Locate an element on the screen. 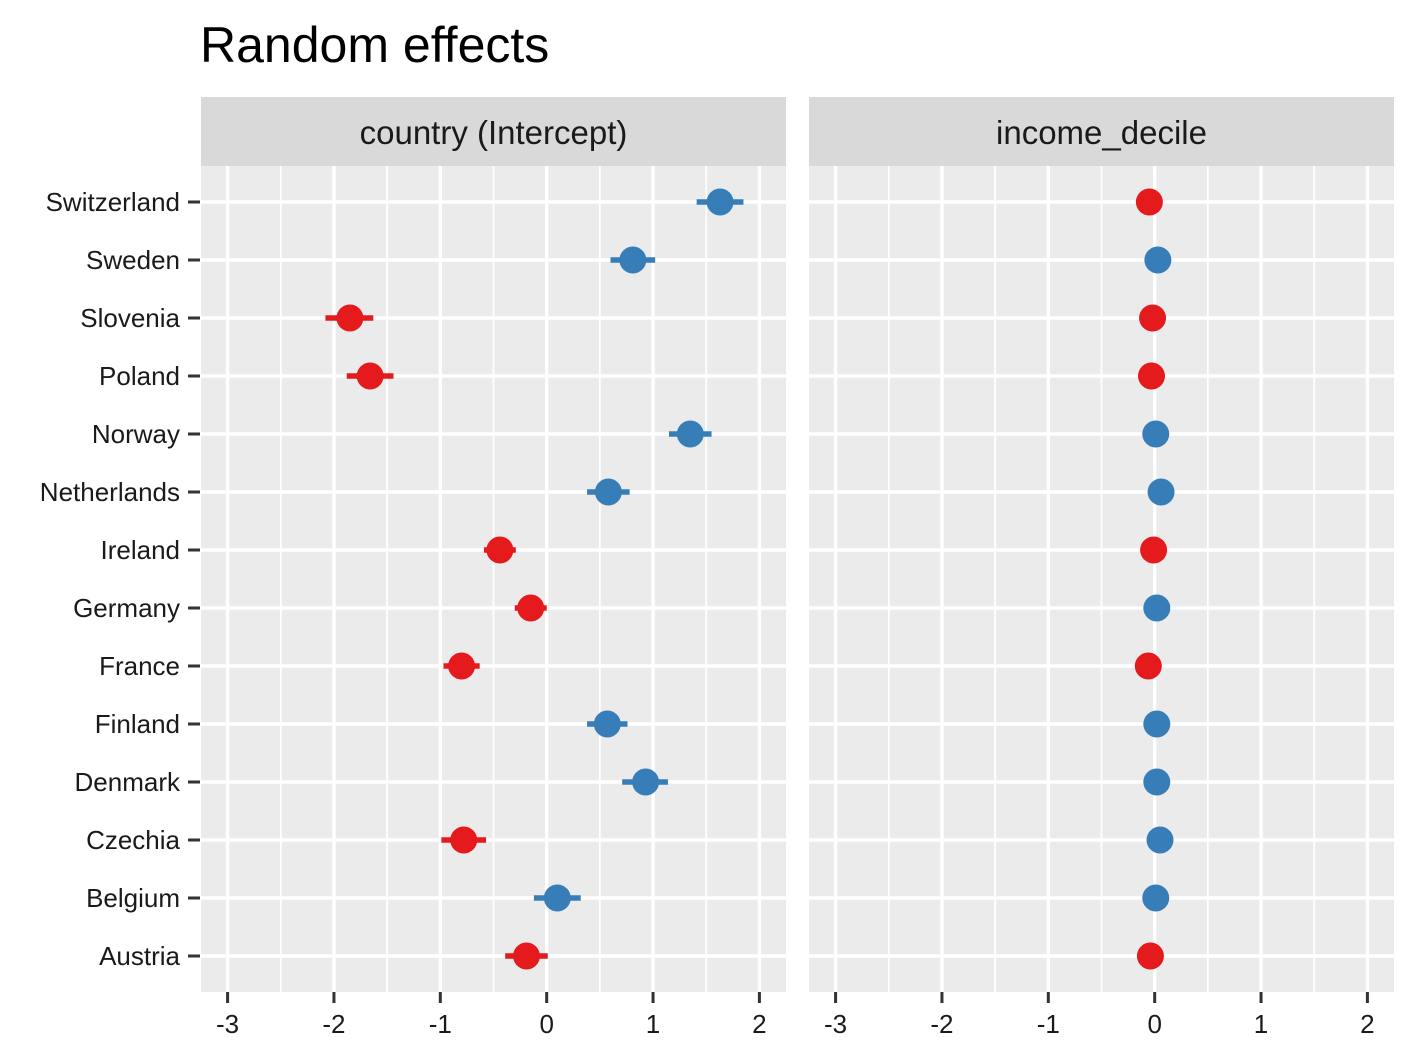 The width and height of the screenshot is (1417, 1062). y-tick-label-austria: Austria is located at coordinates (139, 956).